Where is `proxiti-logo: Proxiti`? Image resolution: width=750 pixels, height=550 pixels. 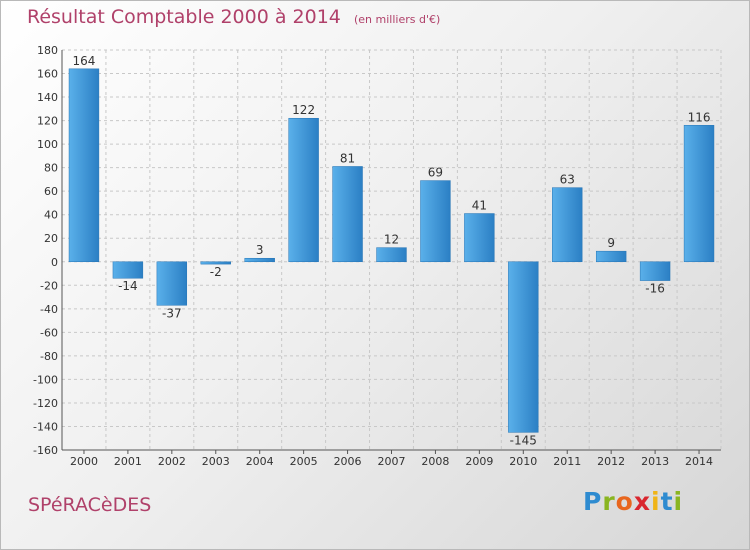 proxiti-logo: Proxiti is located at coordinates (633, 501).